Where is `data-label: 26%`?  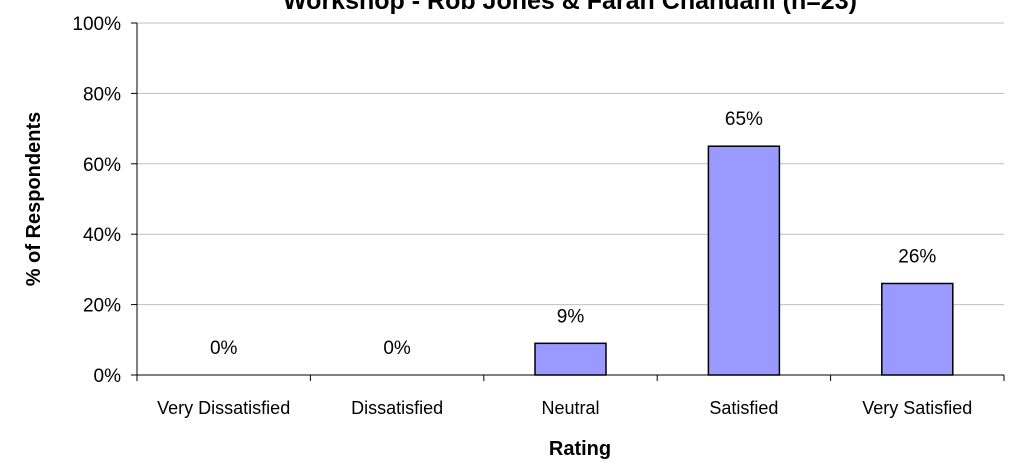 data-label: 26% is located at coordinates (917, 256).